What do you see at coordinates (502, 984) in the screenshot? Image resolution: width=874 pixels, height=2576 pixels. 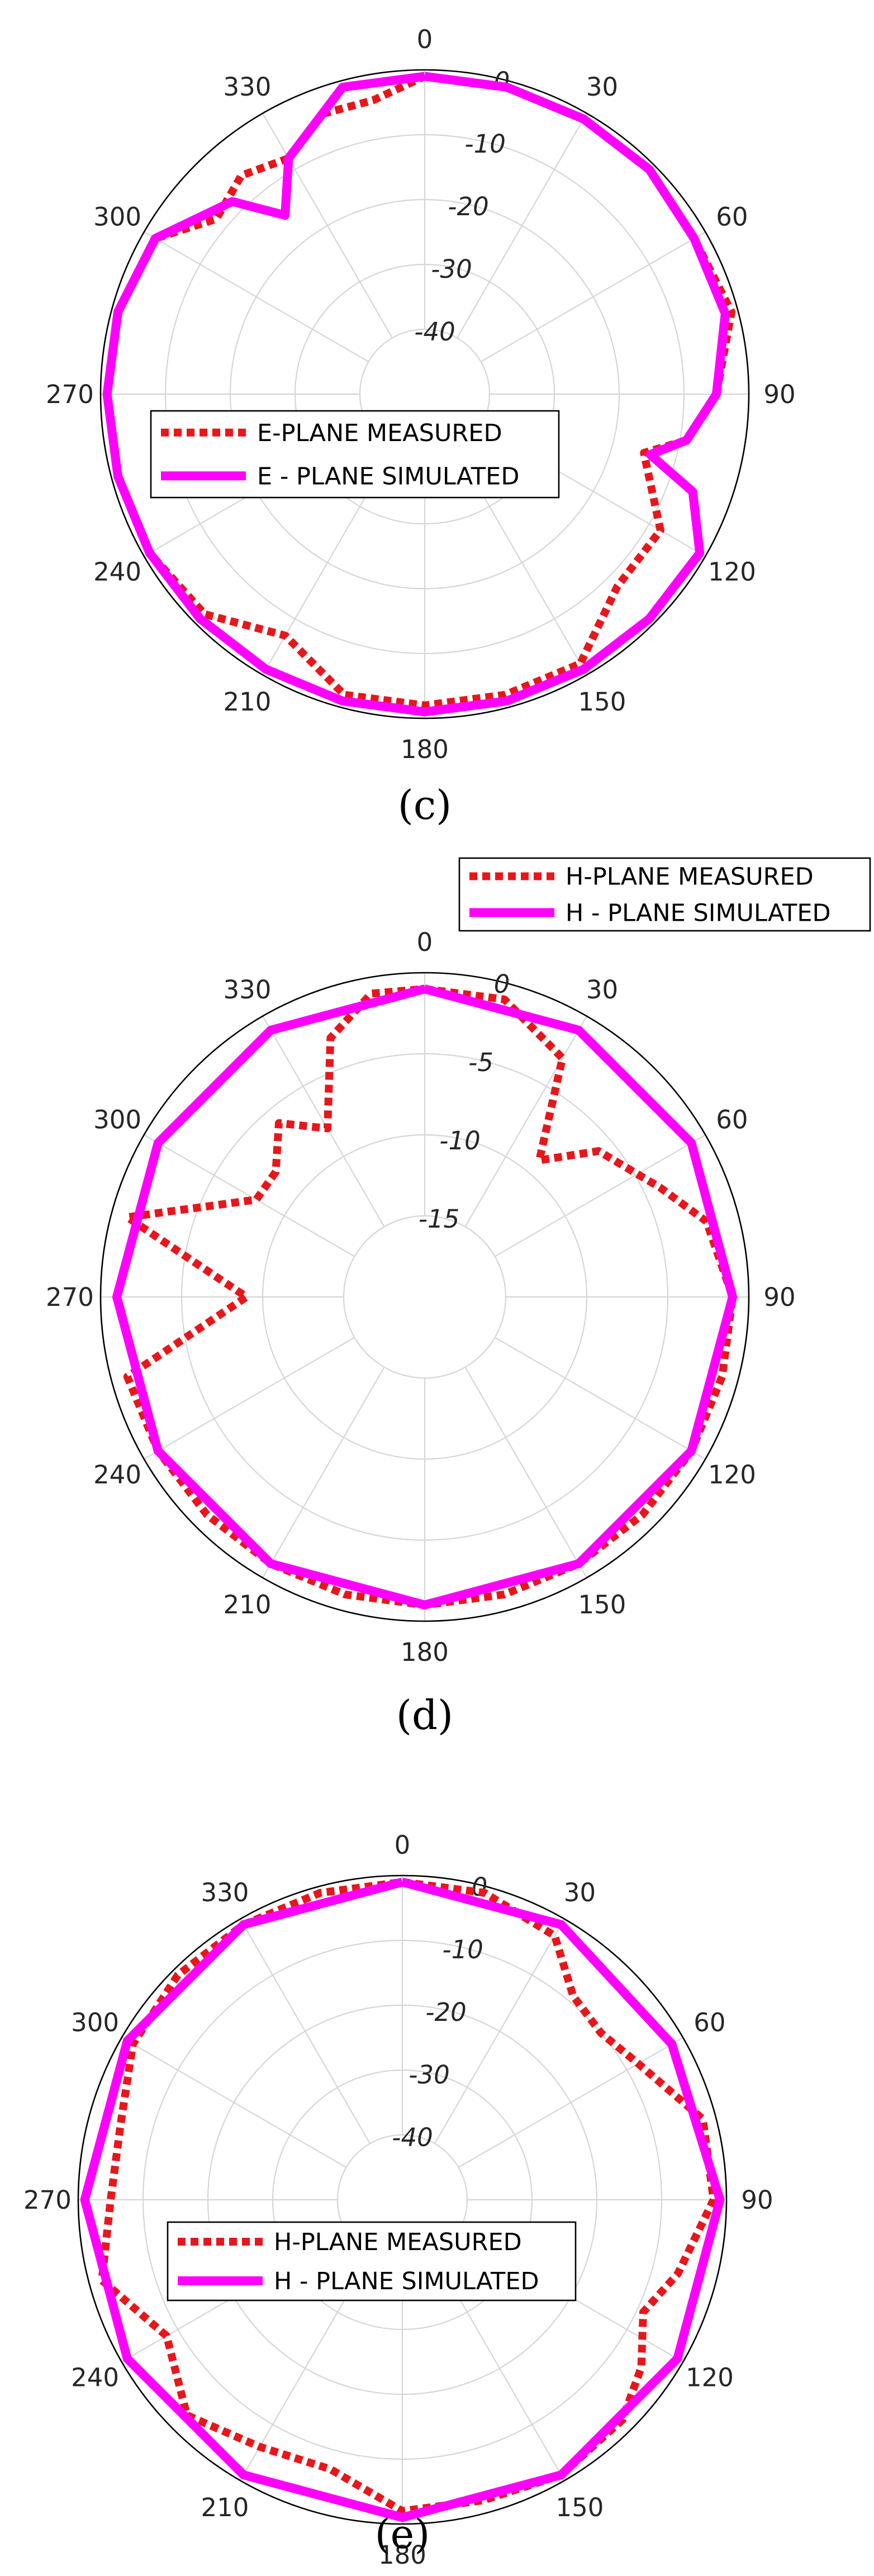 I see `radius-tick-label: 0` at bounding box center [502, 984].